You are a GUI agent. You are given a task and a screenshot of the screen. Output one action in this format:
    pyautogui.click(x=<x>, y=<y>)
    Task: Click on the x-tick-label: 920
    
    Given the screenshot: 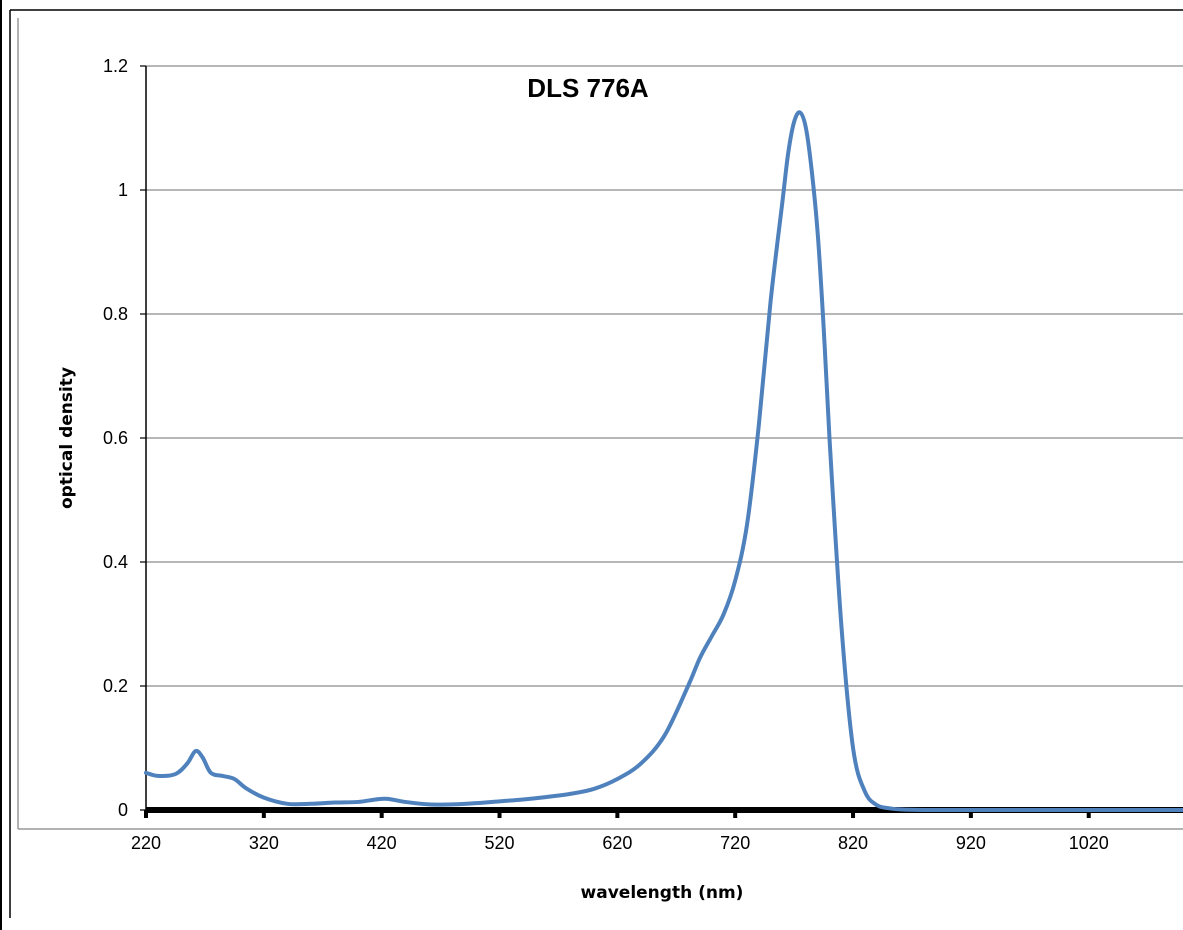 What is the action you would take?
    pyautogui.click(x=971, y=843)
    